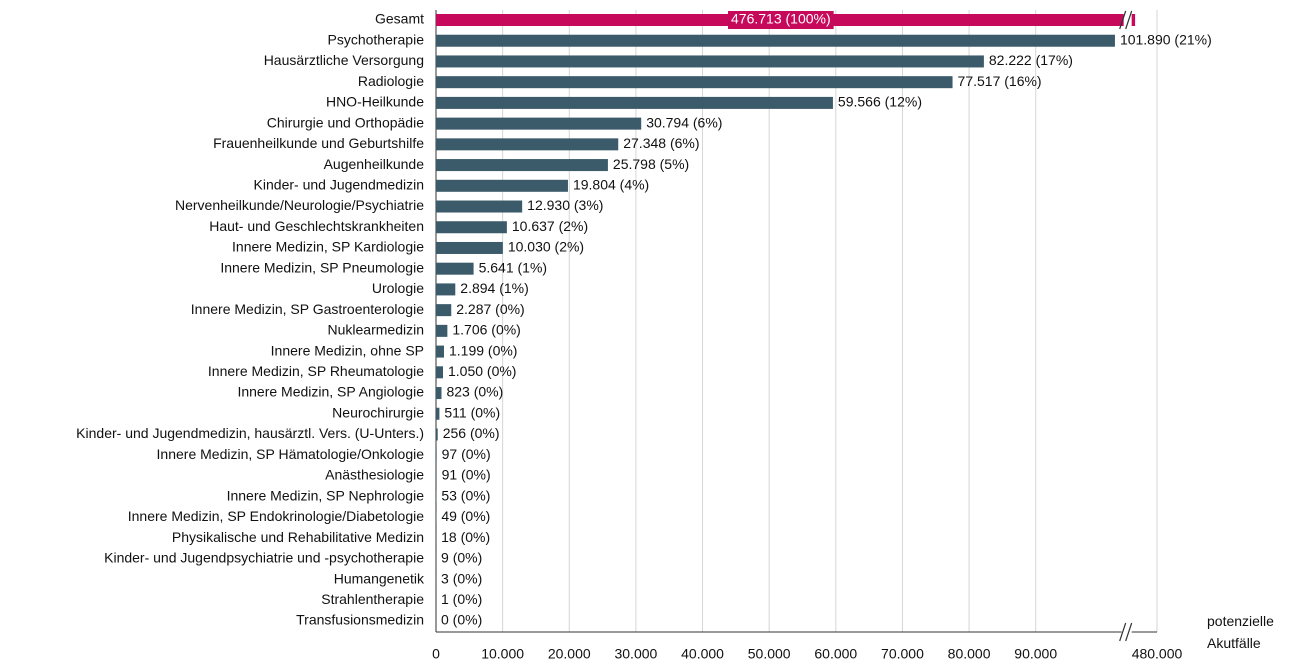 The width and height of the screenshot is (1299, 664). Describe the element at coordinates (1240, 632) in the screenshot. I see `x-axis-label: potenzielle Akutfälle` at that location.